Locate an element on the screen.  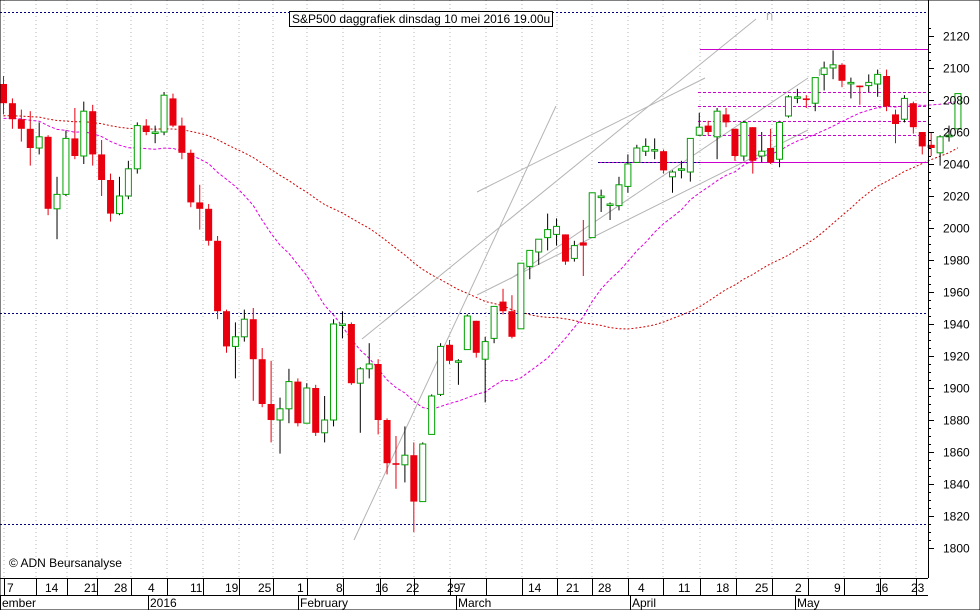
month-label: April is located at coordinates (644, 603).